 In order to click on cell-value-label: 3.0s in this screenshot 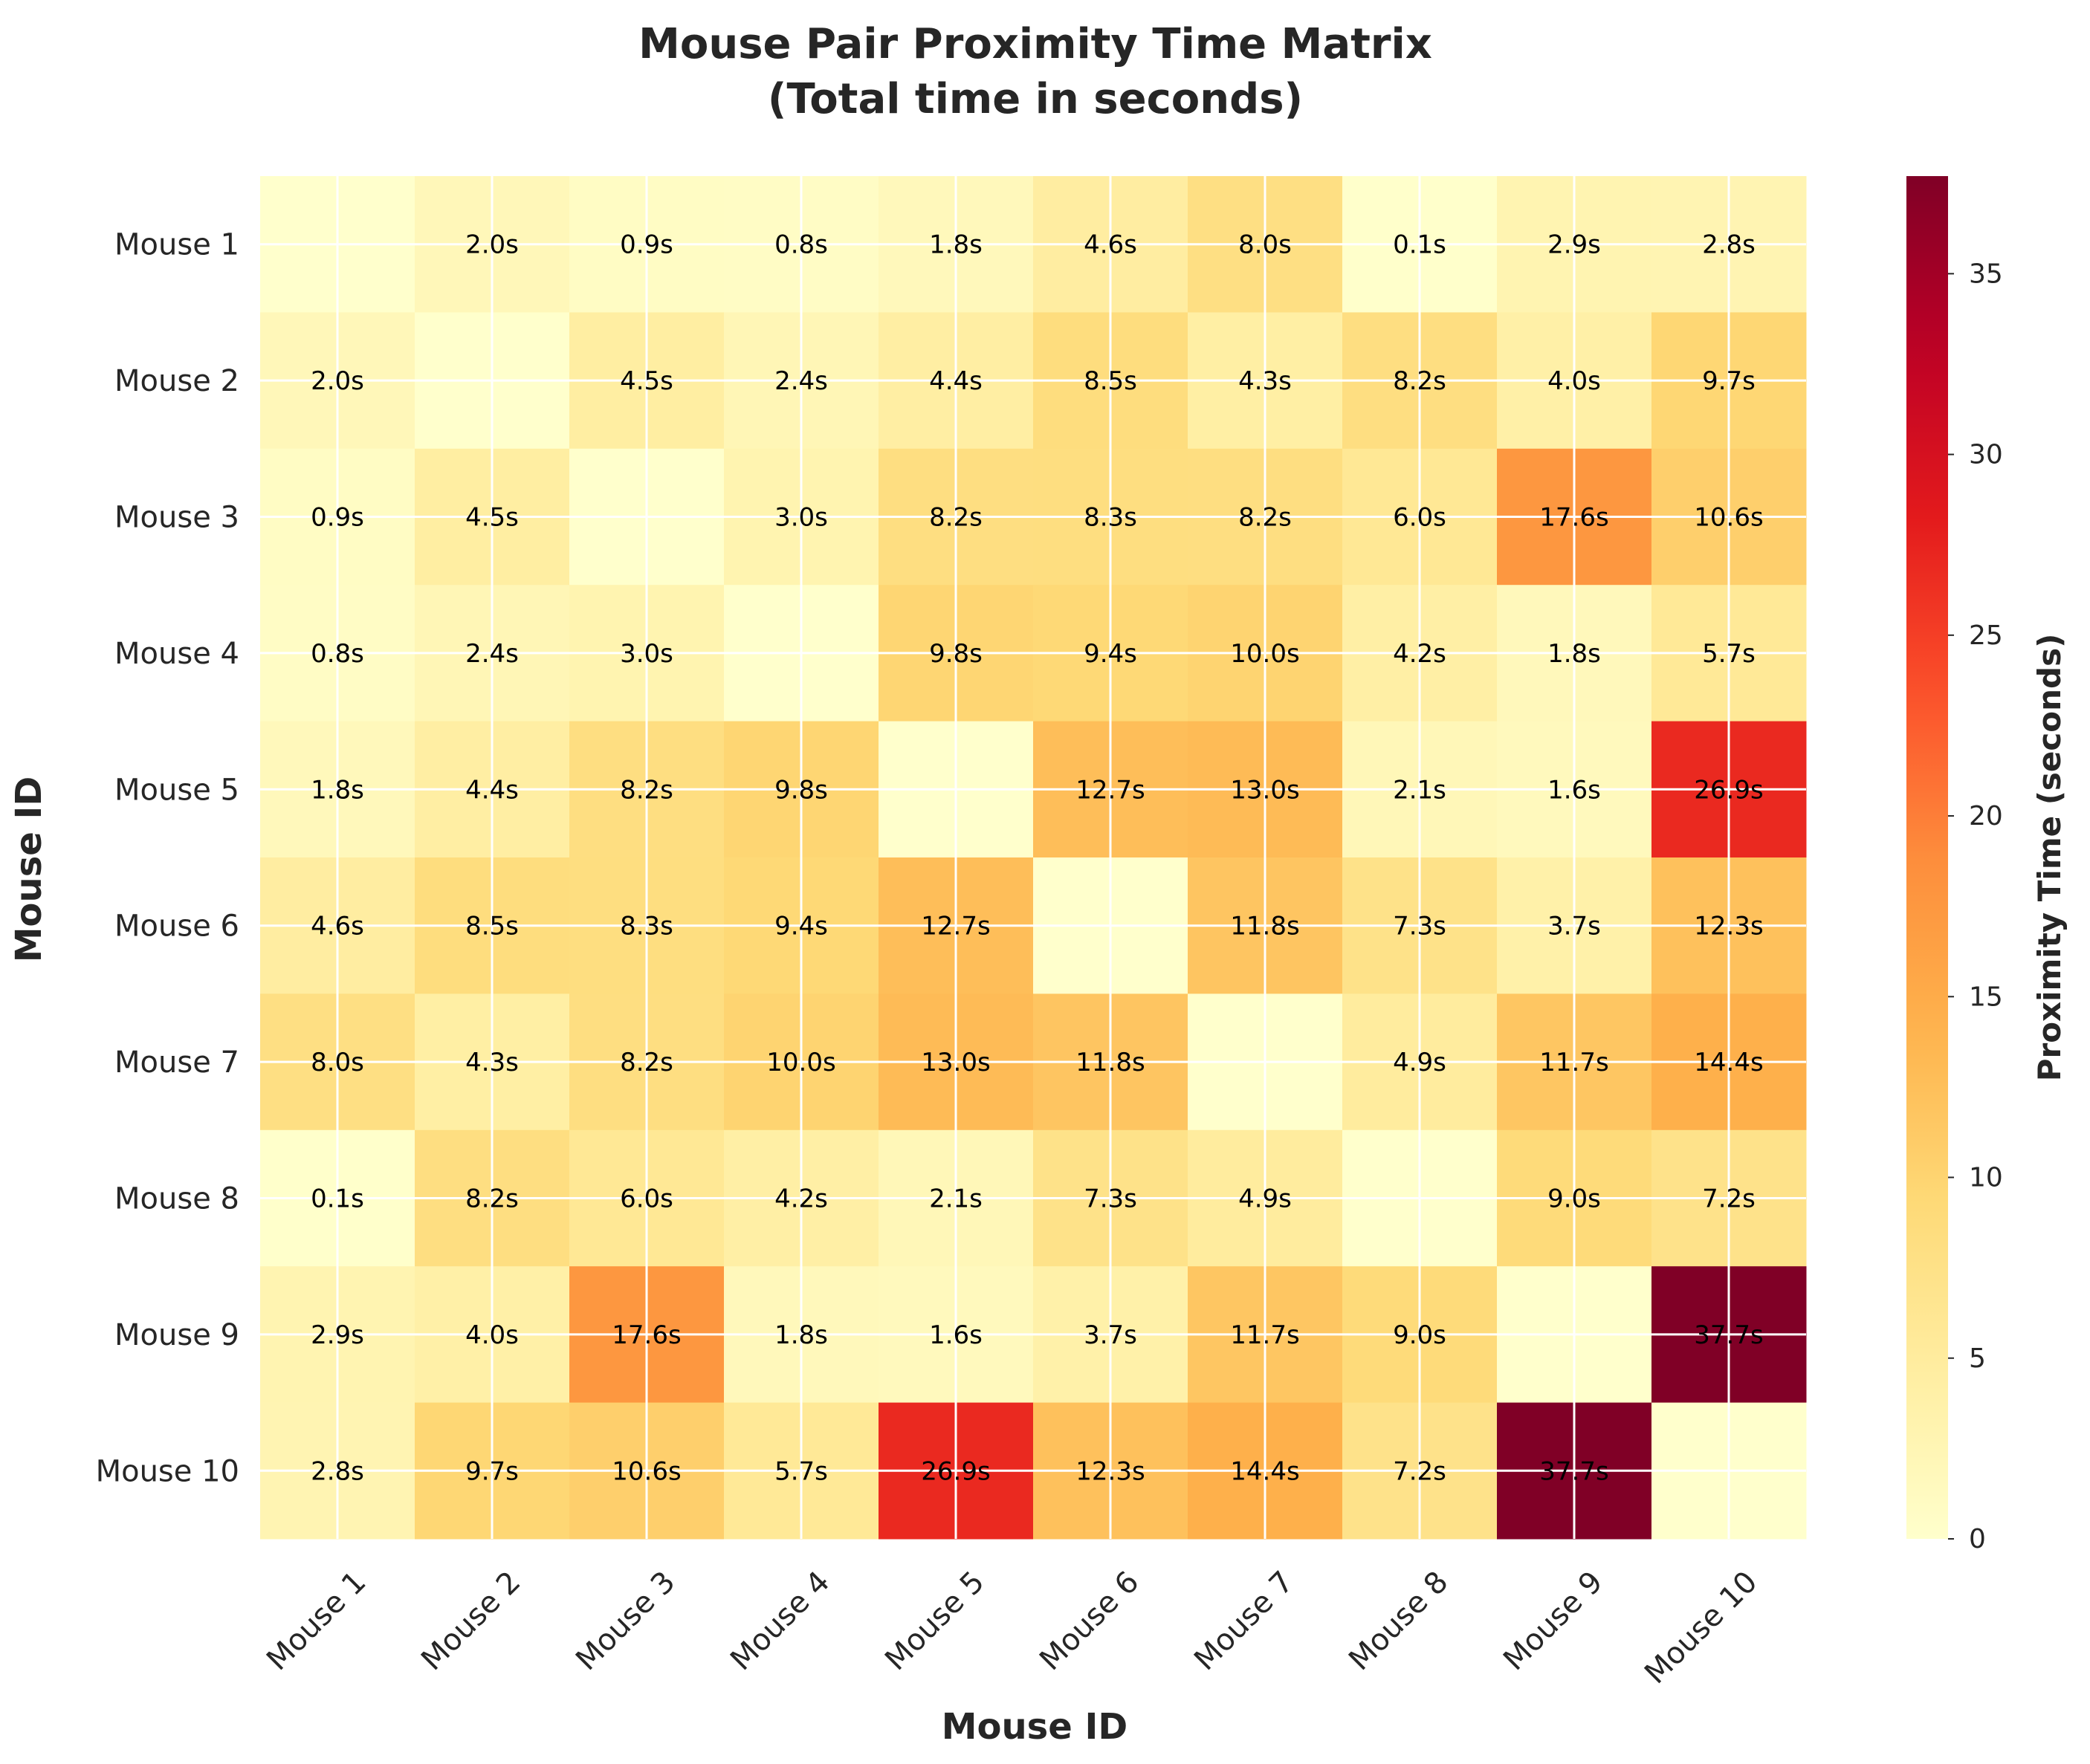, I will do `click(801, 518)`.